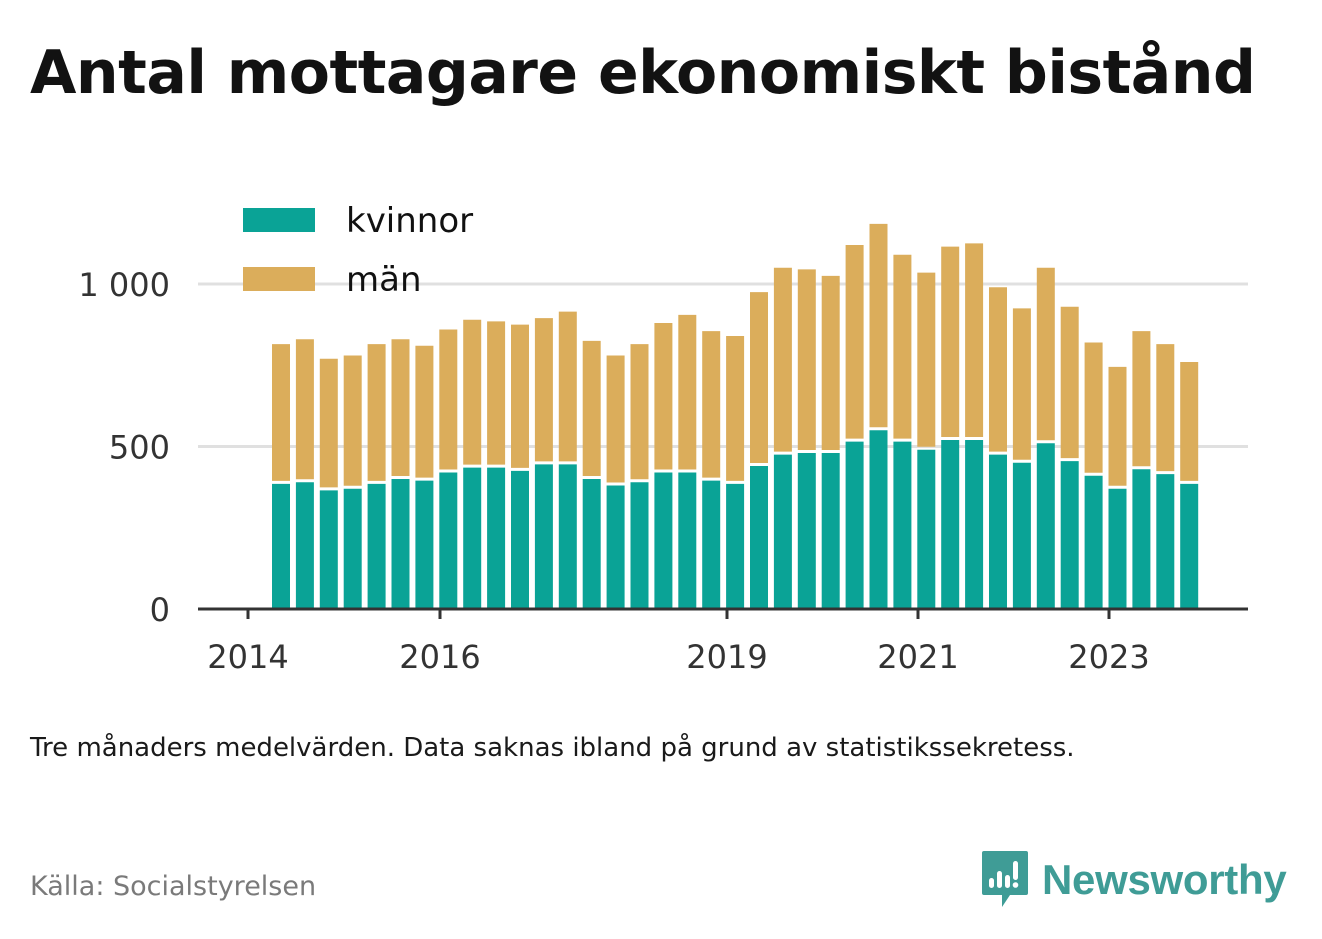 This screenshot has width=1322, height=939. I want to click on axes, so click(723, 613).